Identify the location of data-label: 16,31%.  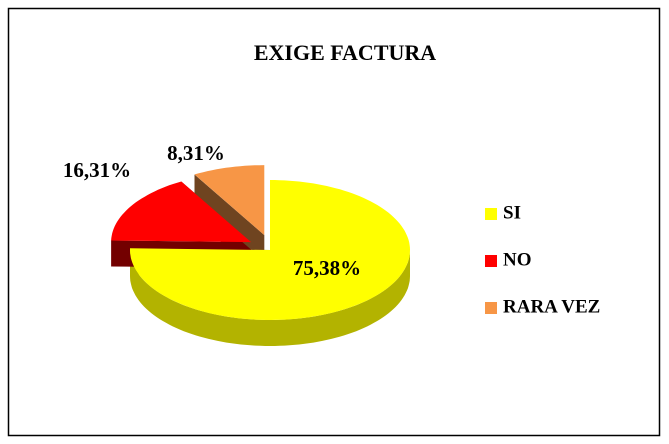
(97, 170).